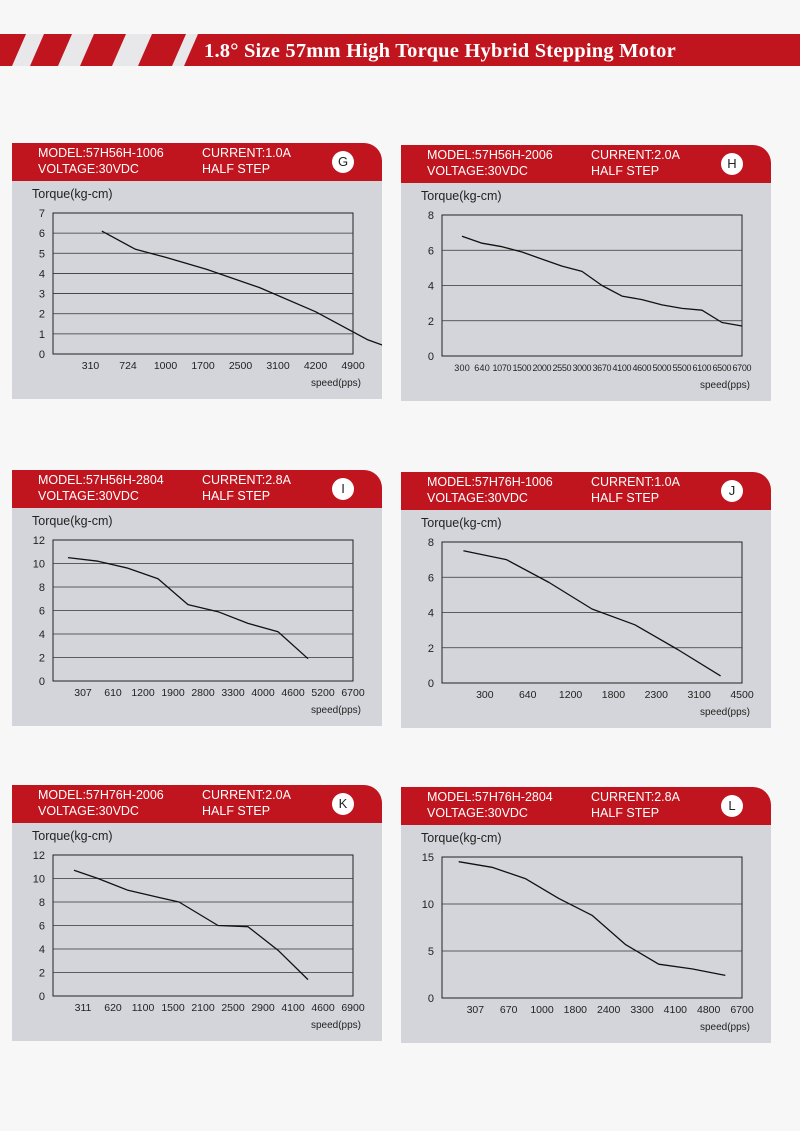 This screenshot has width=800, height=1131. Describe the element at coordinates (635, 482) in the screenshot. I see `current-label: CURRENT:1.0A` at that location.